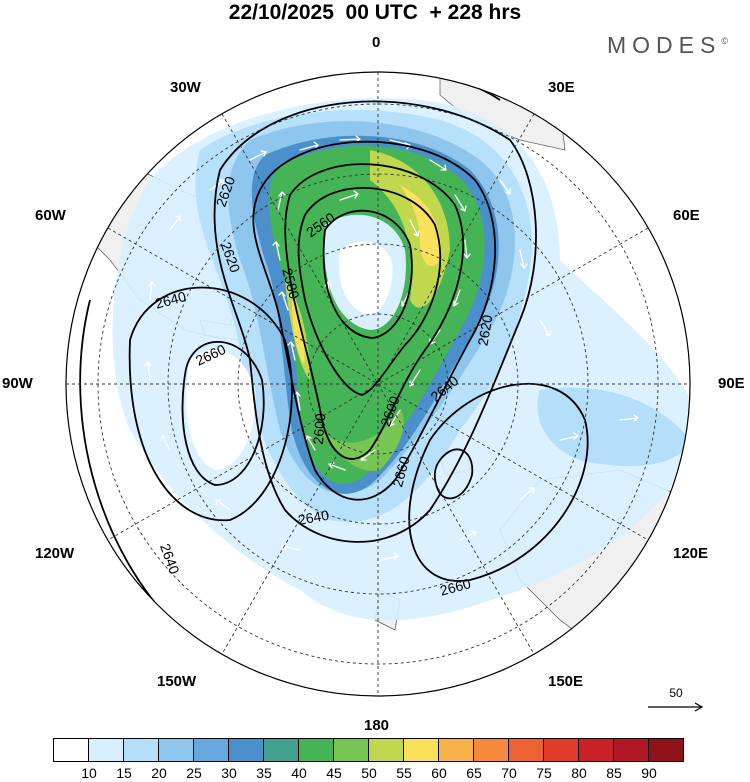  Describe the element at coordinates (566, 681) in the screenshot. I see `lon-label-150e: 150E` at that location.